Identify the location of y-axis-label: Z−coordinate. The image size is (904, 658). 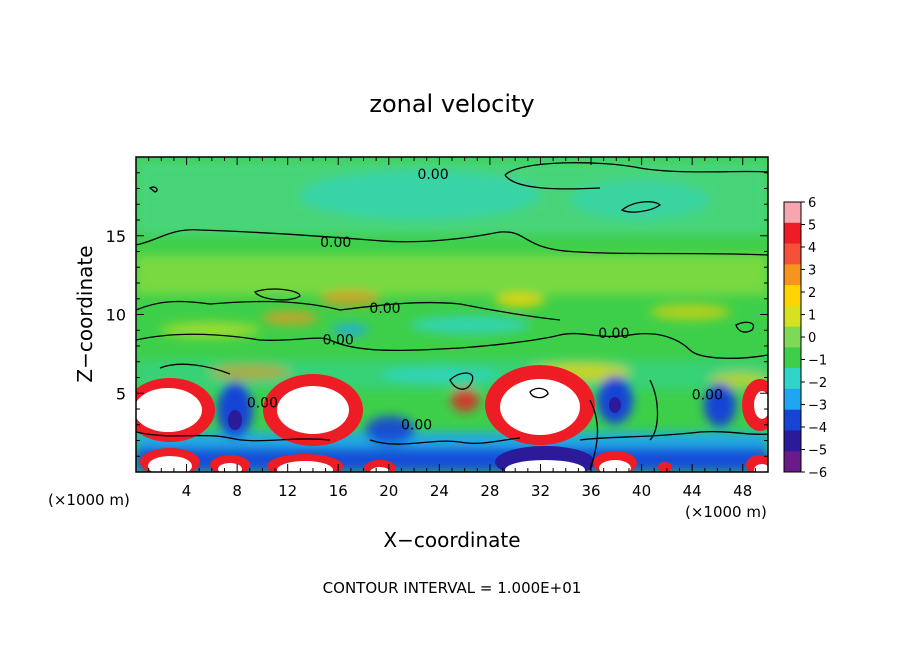
(85, 313).